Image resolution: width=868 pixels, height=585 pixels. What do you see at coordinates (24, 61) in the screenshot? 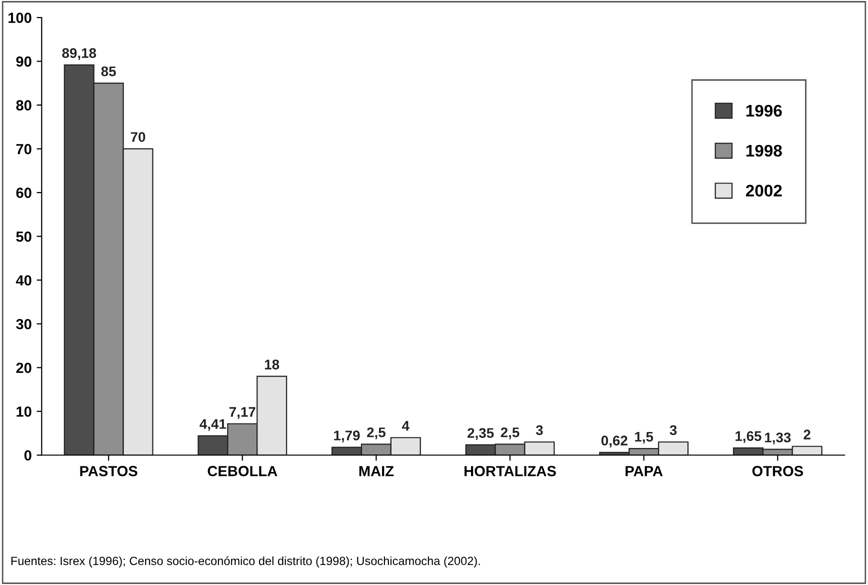
I see `y-tick-label: 90` at bounding box center [24, 61].